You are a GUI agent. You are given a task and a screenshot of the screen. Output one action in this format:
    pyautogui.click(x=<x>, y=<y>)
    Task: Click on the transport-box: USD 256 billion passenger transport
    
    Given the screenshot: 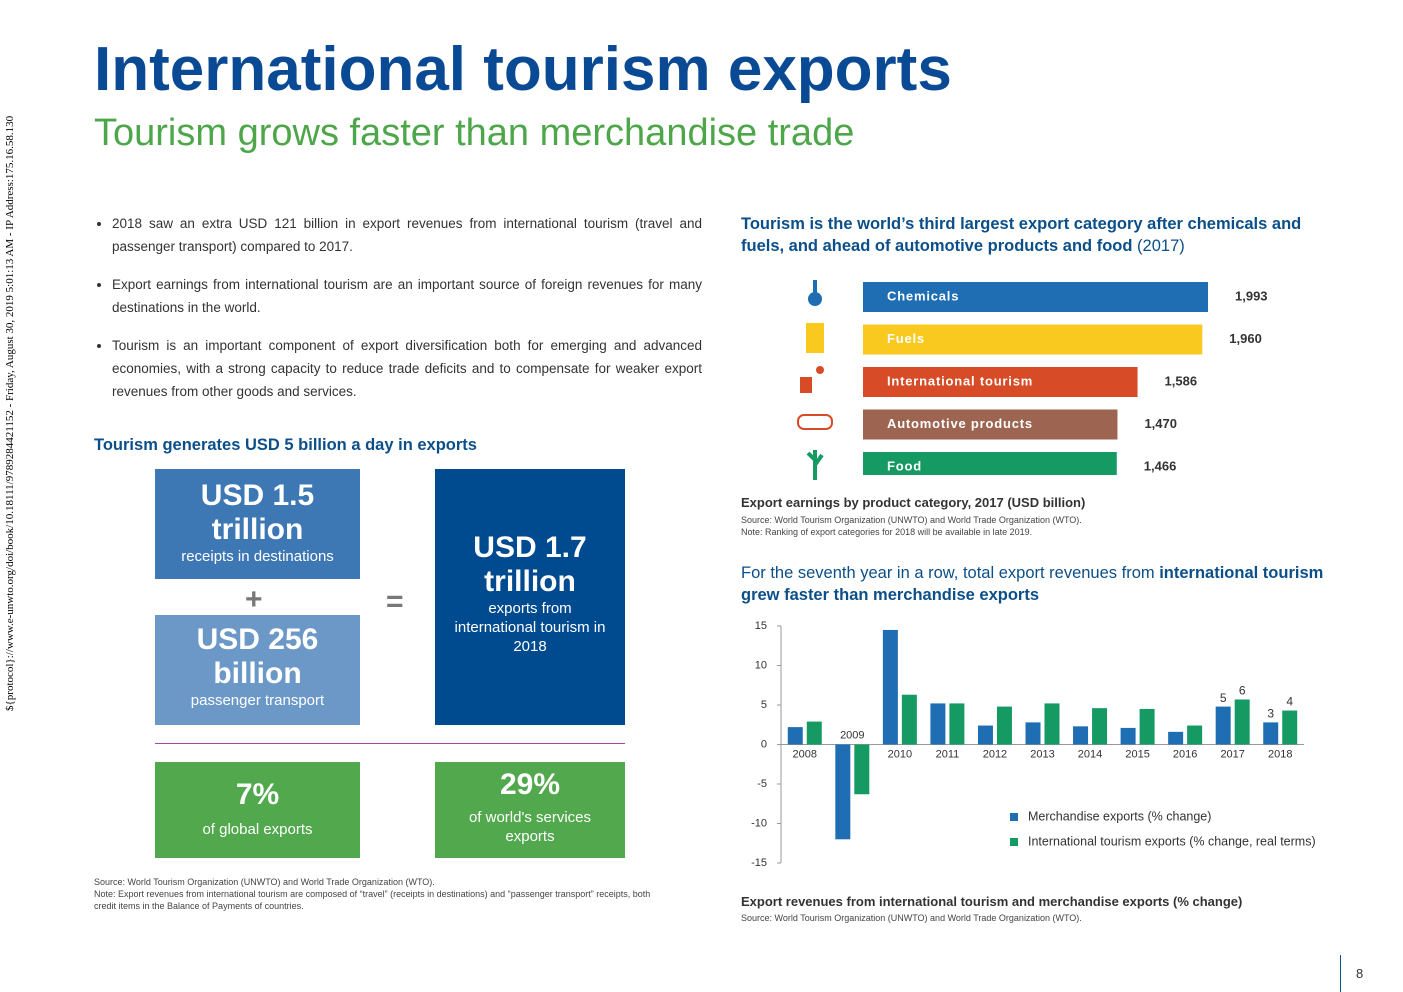 What is the action you would take?
    pyautogui.click(x=257, y=670)
    